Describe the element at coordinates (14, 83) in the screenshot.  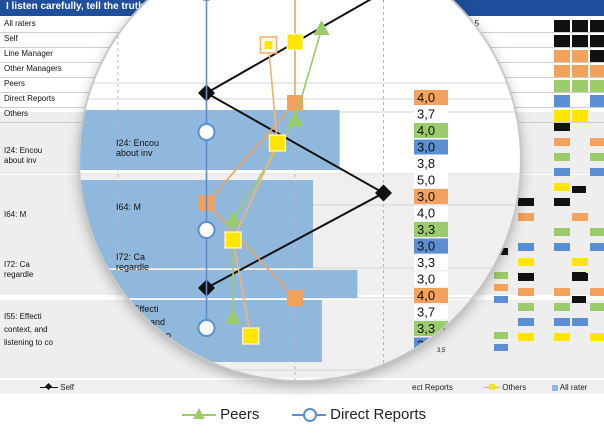
I see `rater-label: Peers` at that location.